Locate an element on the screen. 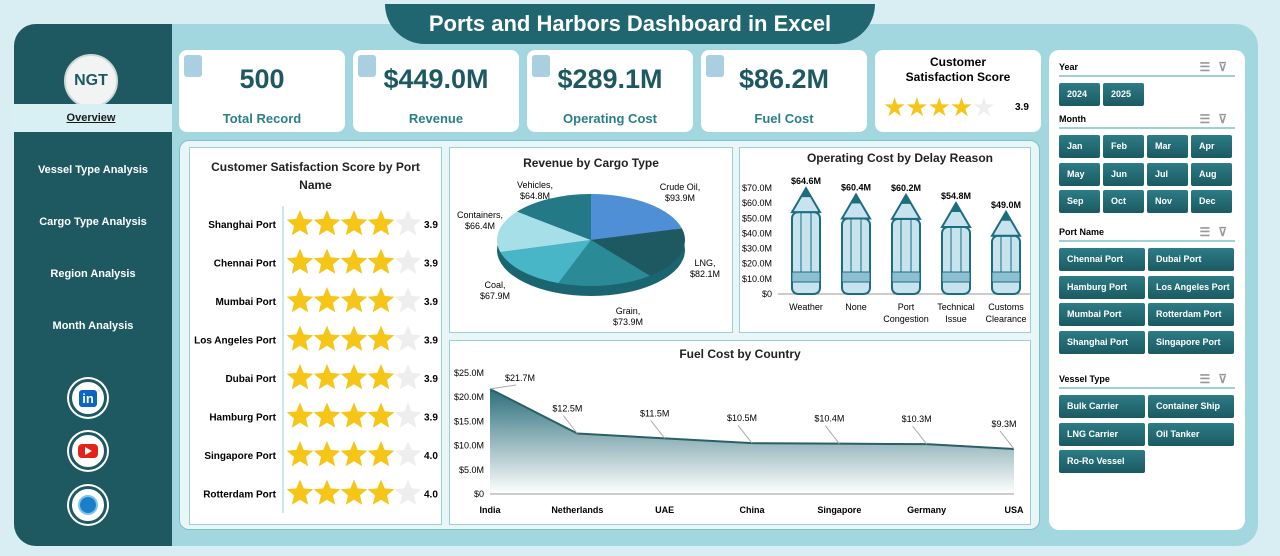 This screenshot has width=1280, height=556. category-label: China is located at coordinates (752, 510).